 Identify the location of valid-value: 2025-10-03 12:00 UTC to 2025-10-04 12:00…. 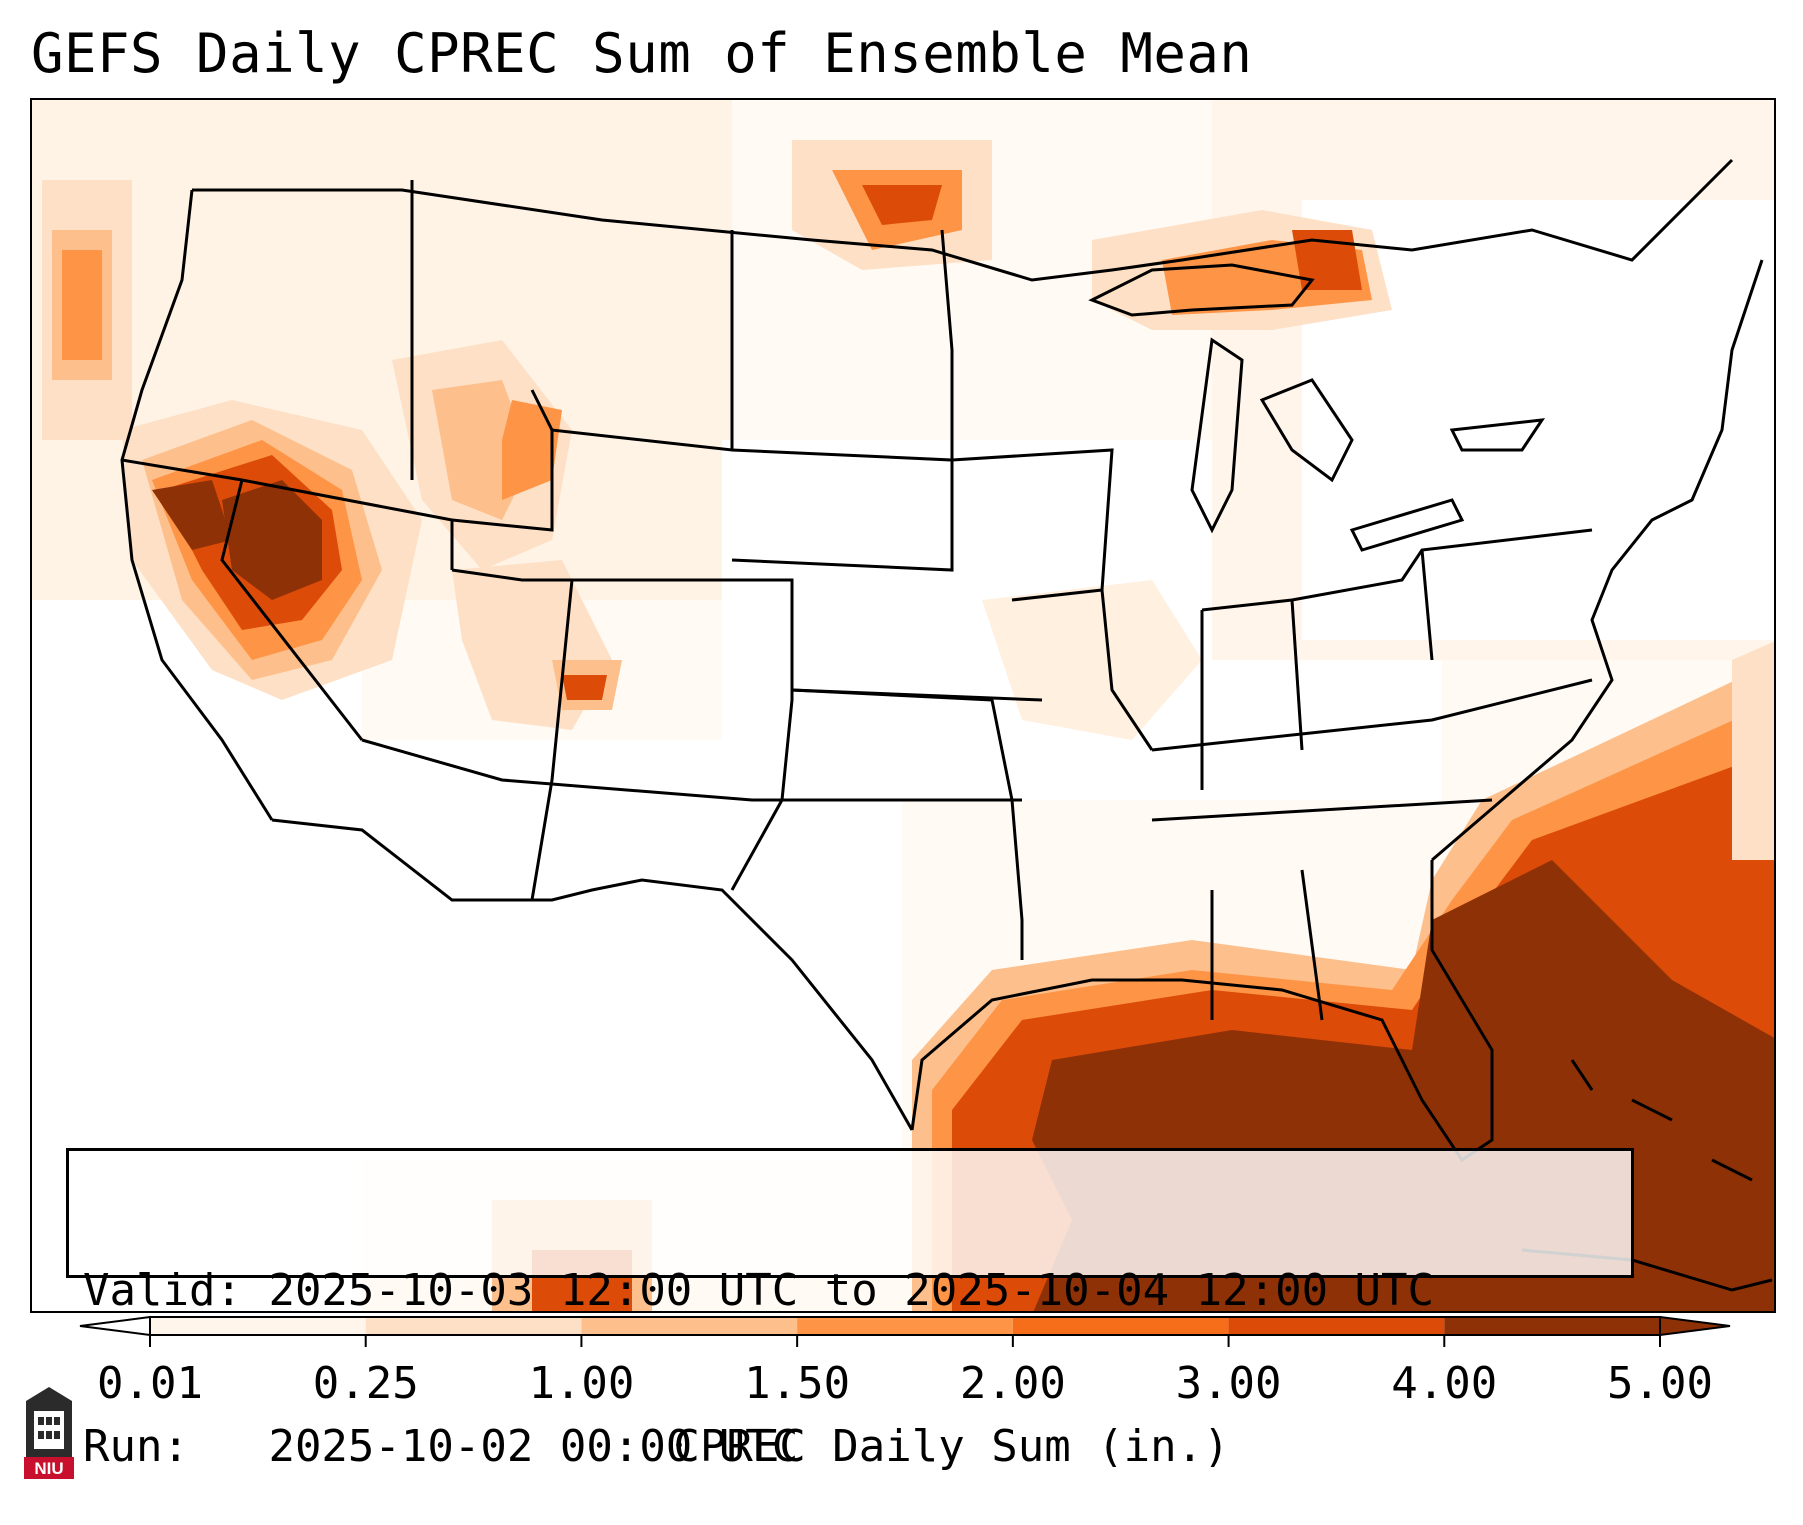
(851, 1290).